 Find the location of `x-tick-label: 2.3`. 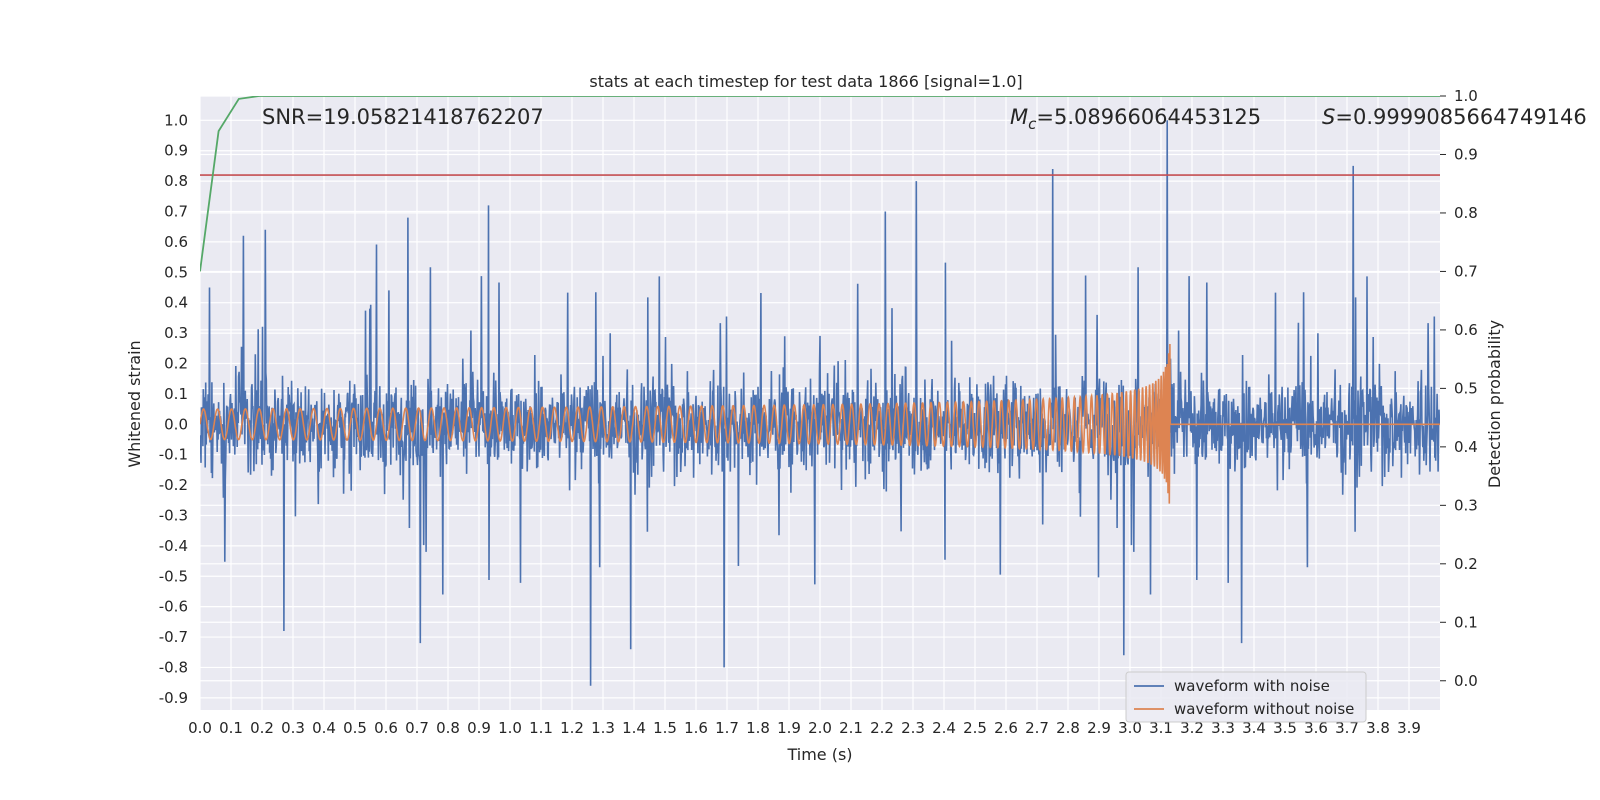

x-tick-label: 2.3 is located at coordinates (913, 728).